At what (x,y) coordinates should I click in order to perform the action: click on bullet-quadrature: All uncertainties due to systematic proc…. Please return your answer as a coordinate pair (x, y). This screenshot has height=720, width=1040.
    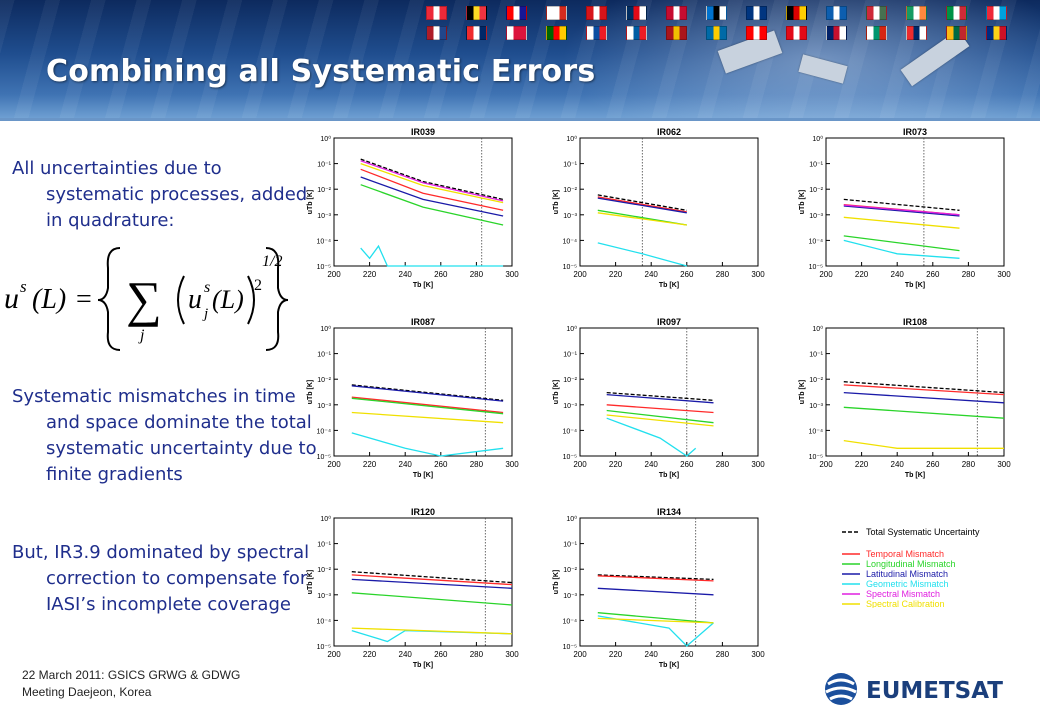
    Looking at the image, I should click on (160, 194).